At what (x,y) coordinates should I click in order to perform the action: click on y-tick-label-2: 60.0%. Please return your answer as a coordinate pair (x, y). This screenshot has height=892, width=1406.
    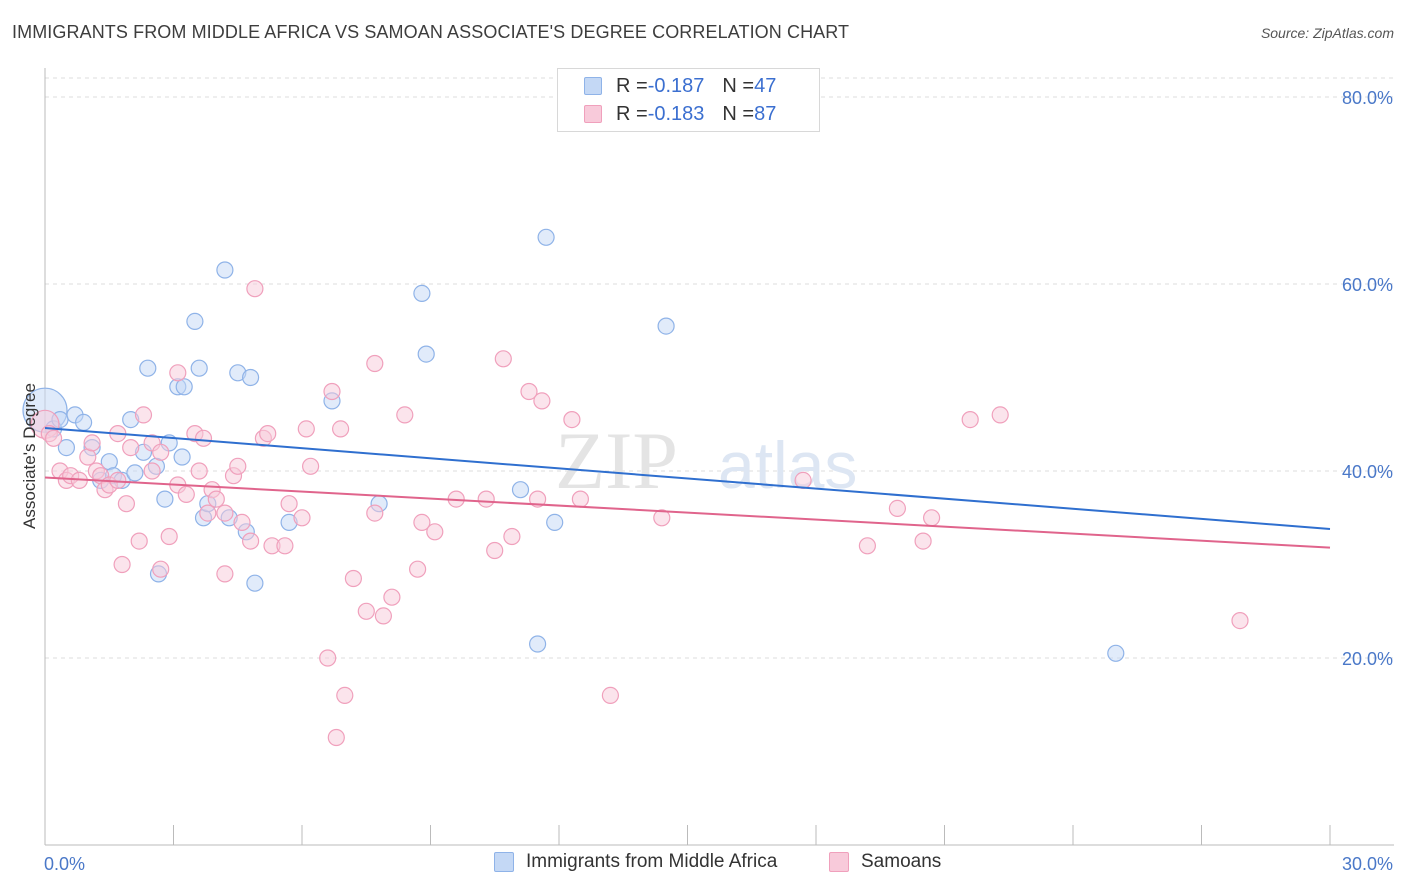
    Looking at the image, I should click on (1367, 285).